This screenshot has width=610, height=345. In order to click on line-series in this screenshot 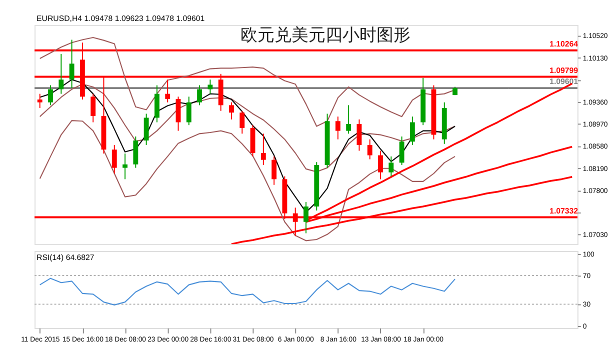, I will do `click(247, 292)`.